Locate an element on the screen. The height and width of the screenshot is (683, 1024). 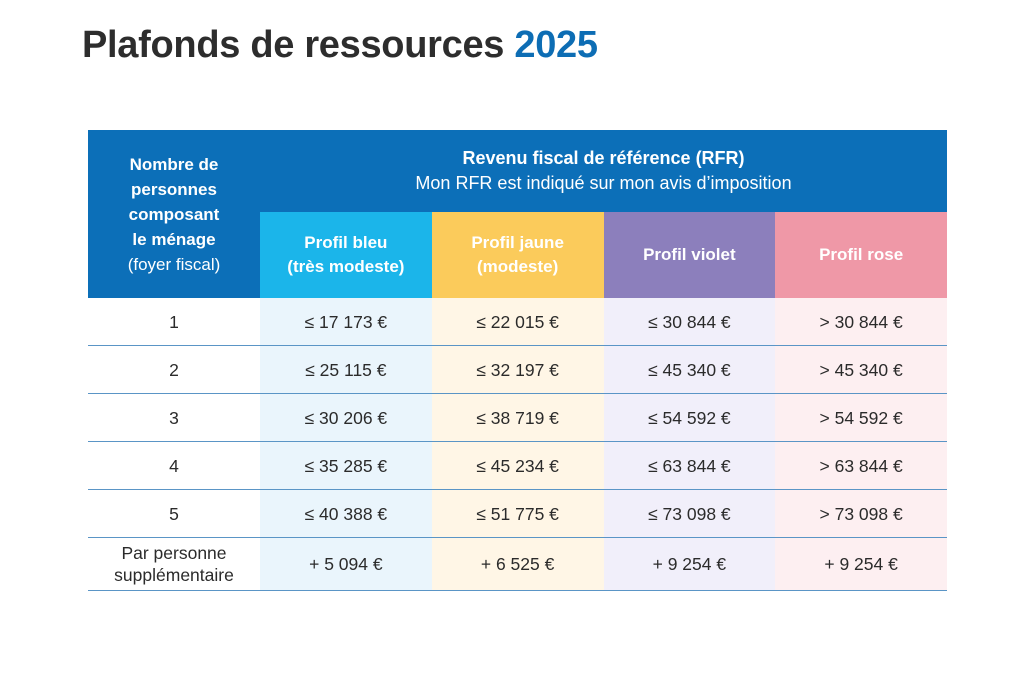
household-count-cell: 3 is located at coordinates (174, 417).